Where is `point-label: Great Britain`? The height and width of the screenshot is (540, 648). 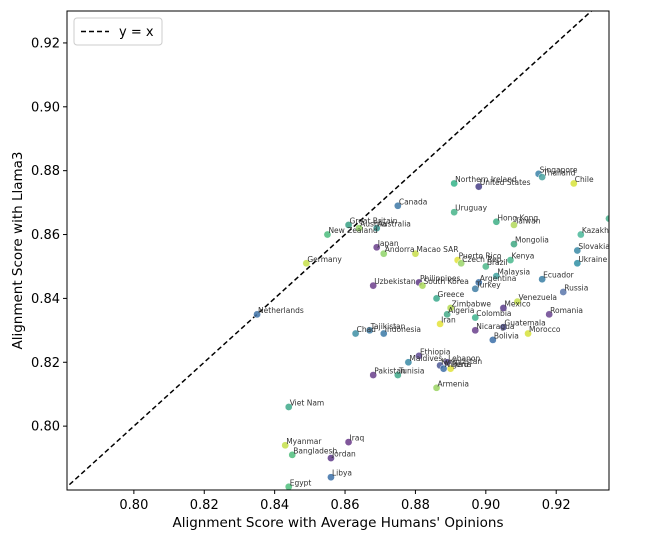 point-label: Great Britain is located at coordinates (374, 220).